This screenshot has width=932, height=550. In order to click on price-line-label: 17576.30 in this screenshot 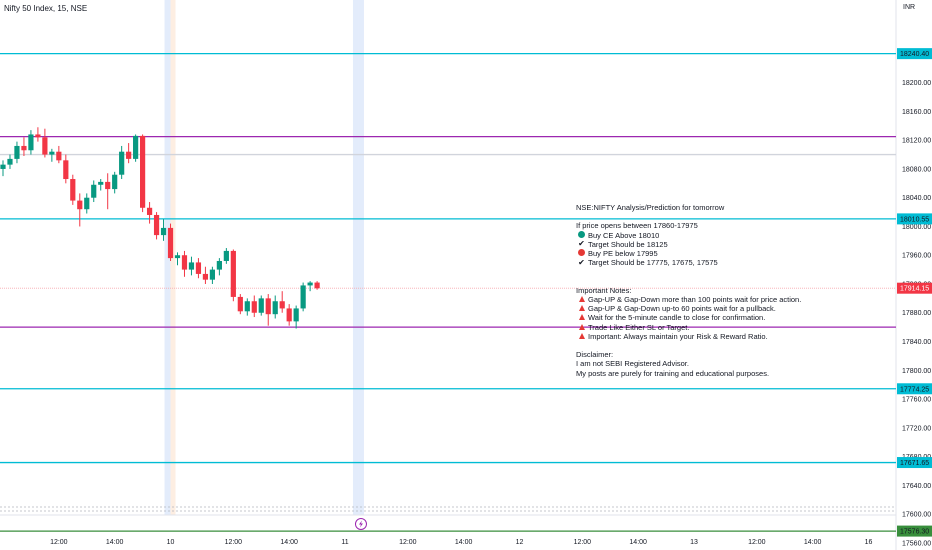, I will do `click(914, 532)`.